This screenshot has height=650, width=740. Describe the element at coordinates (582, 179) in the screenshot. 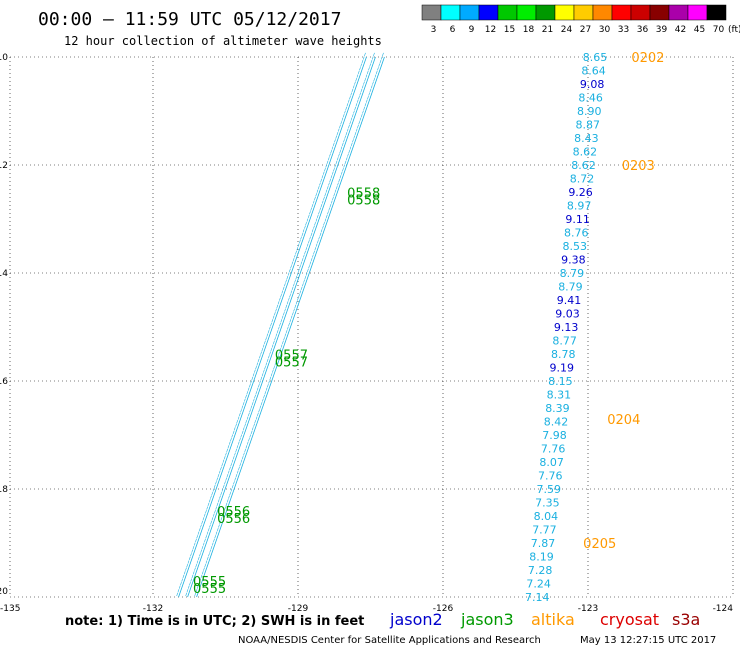

I see `altika-swh-value: 8.72` at that location.